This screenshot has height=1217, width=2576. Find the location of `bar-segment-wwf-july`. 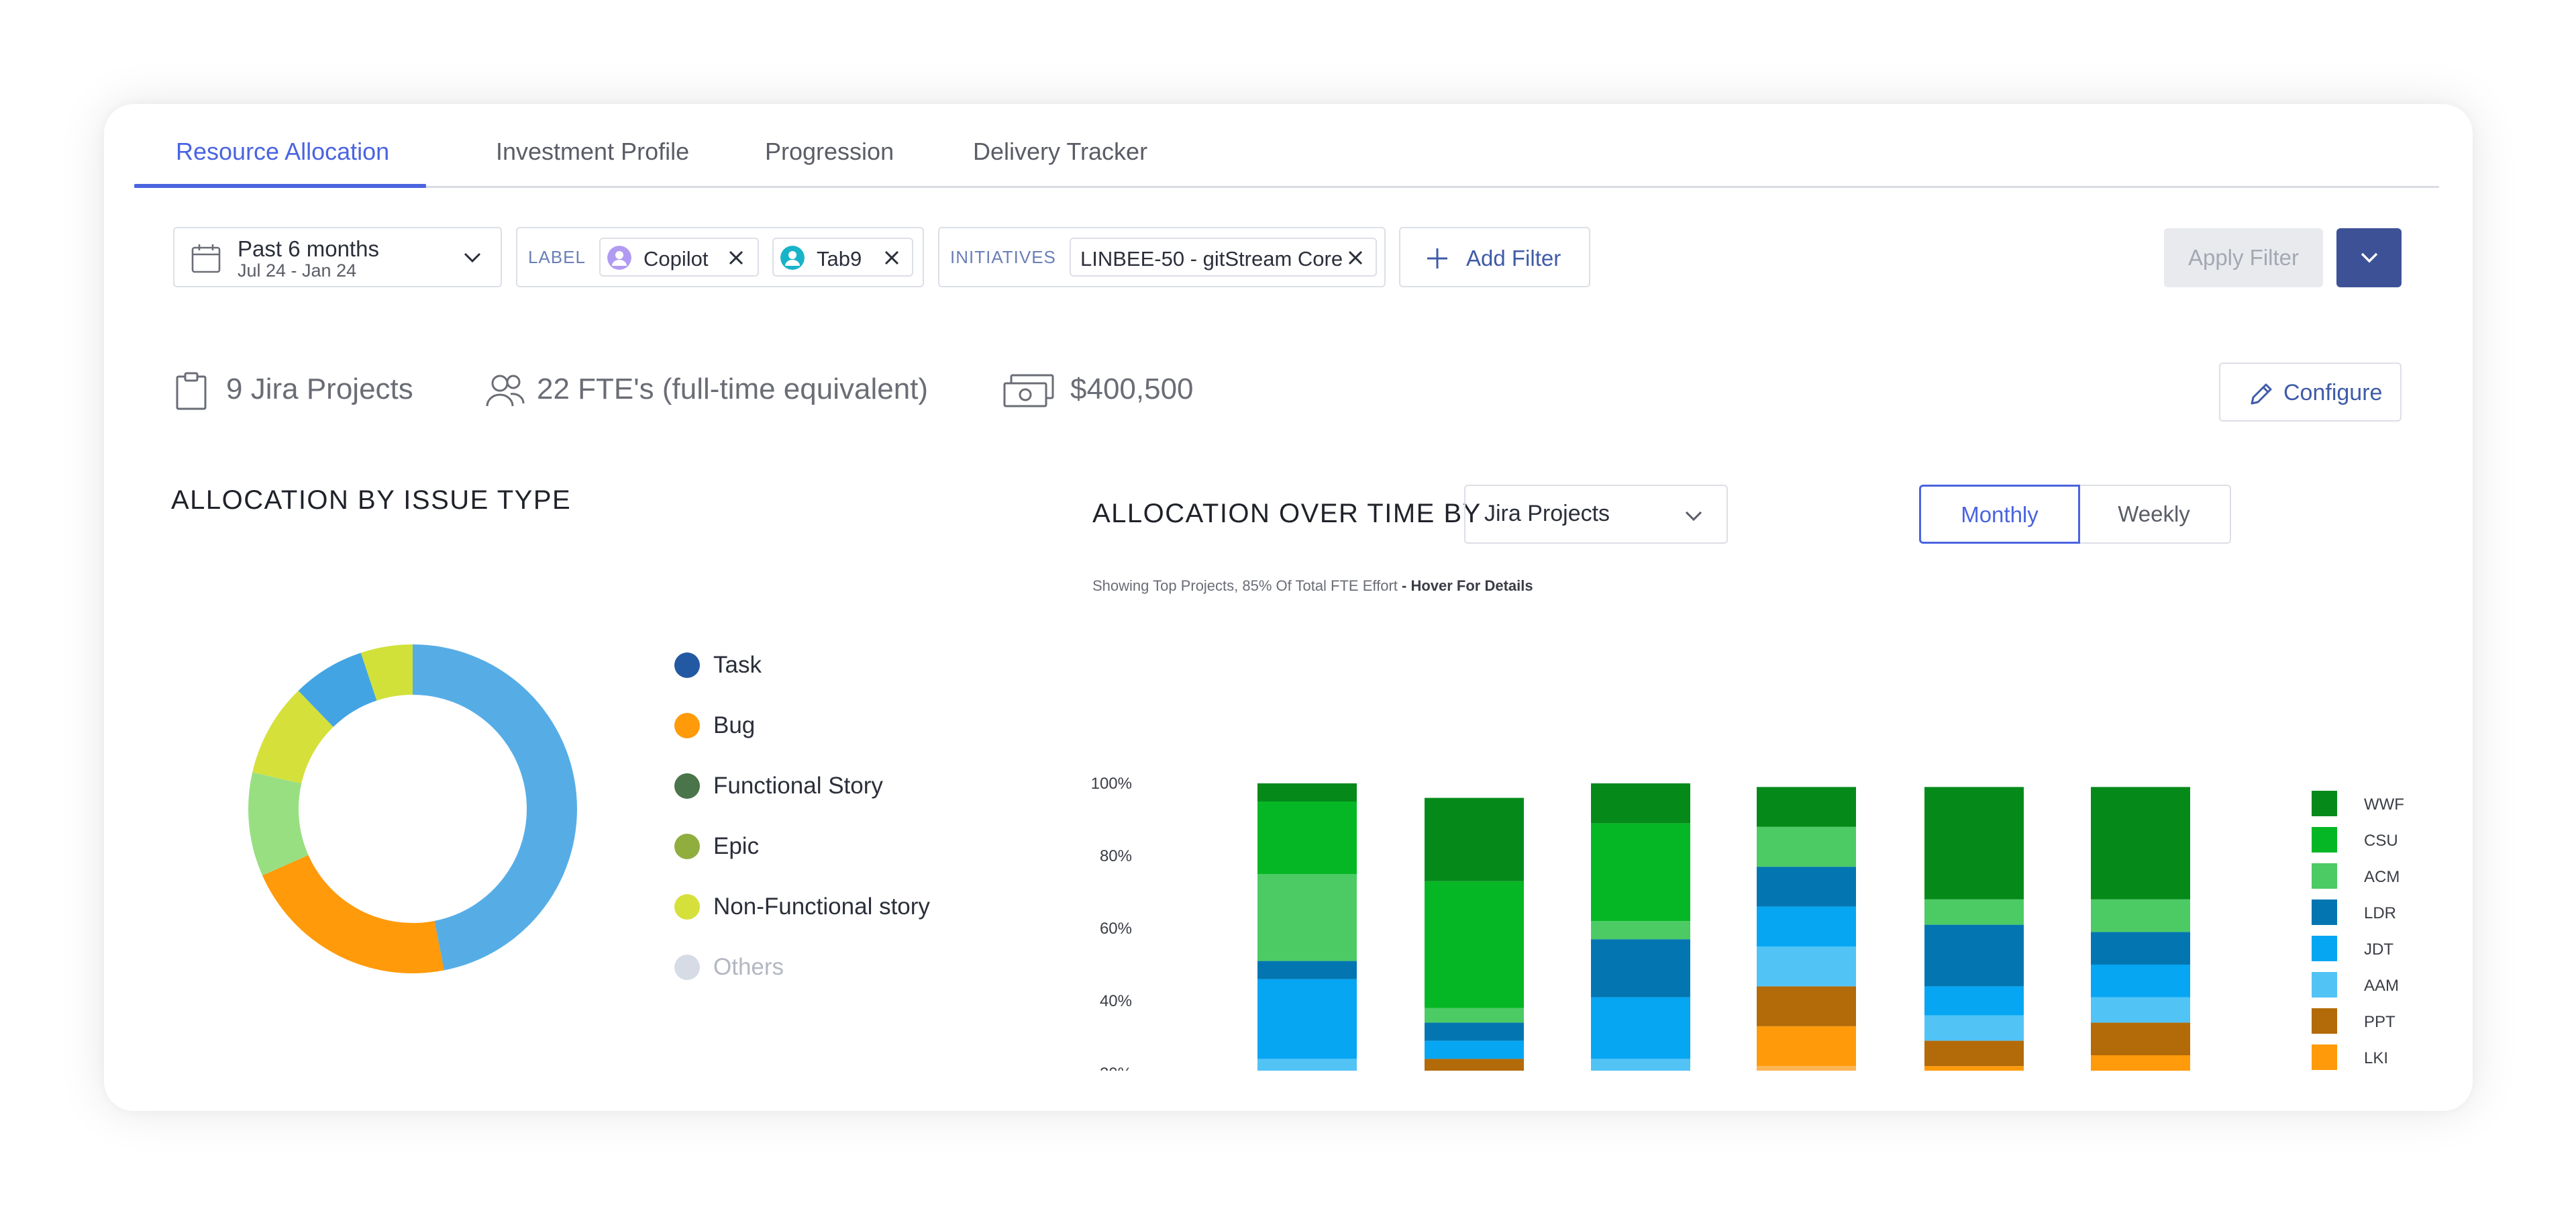

bar-segment-wwf-july is located at coordinates (1474, 839).